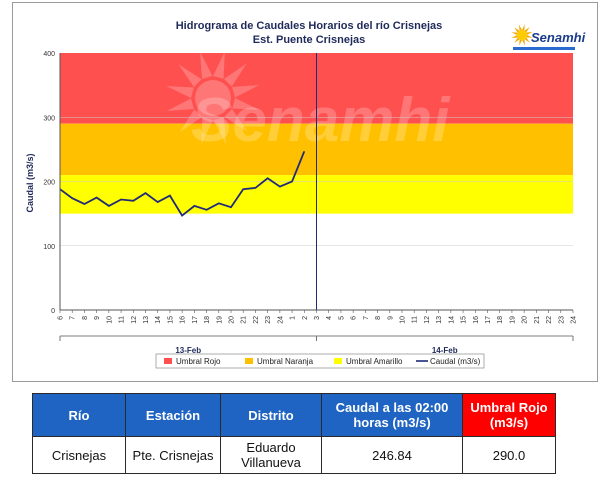 The width and height of the screenshot is (605, 484). I want to click on cell-umbral-rojo: 290.0, so click(509, 455).